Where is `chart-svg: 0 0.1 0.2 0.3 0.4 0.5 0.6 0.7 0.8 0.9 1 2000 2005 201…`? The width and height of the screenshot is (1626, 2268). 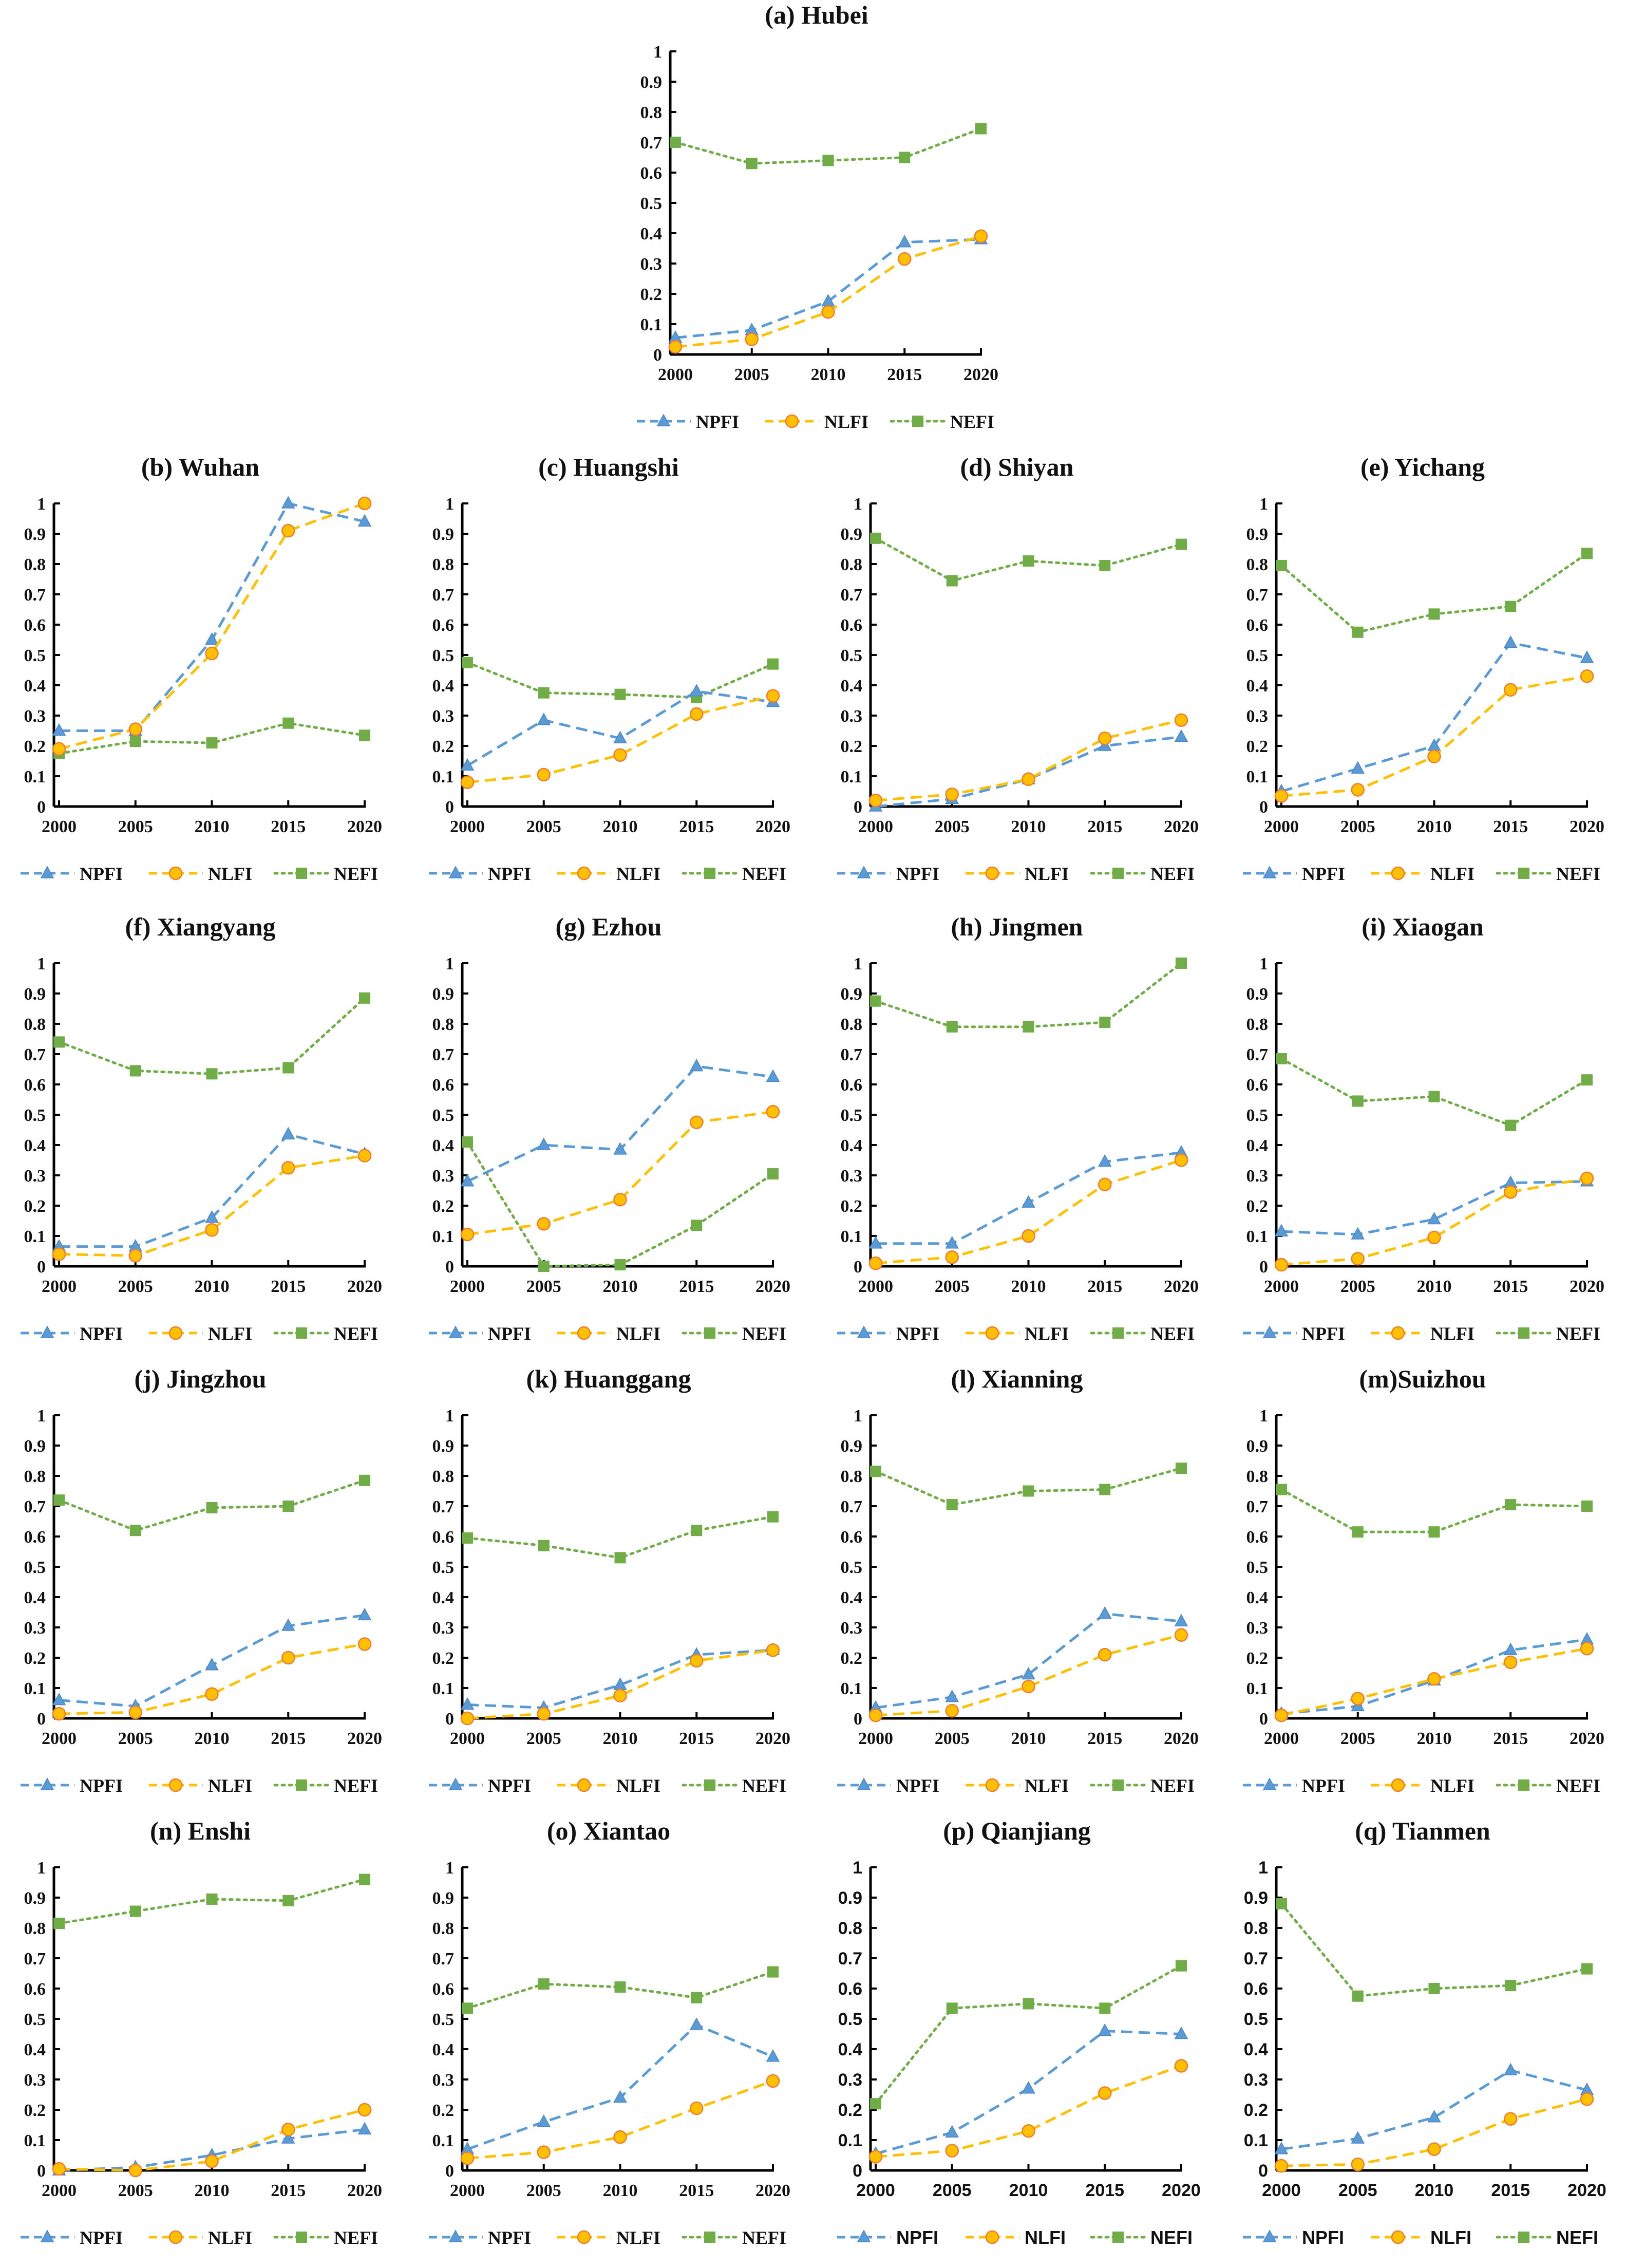 chart-svg: 0 0.1 0.2 0.3 0.4 0.5 0.6 0.7 0.8 0.9 1 2000 2005 201… is located at coordinates (1424, 2053).